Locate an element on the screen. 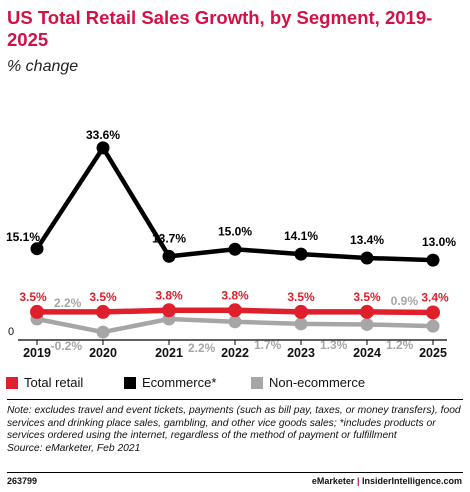  chart-id: 263799 is located at coordinates (22, 481).